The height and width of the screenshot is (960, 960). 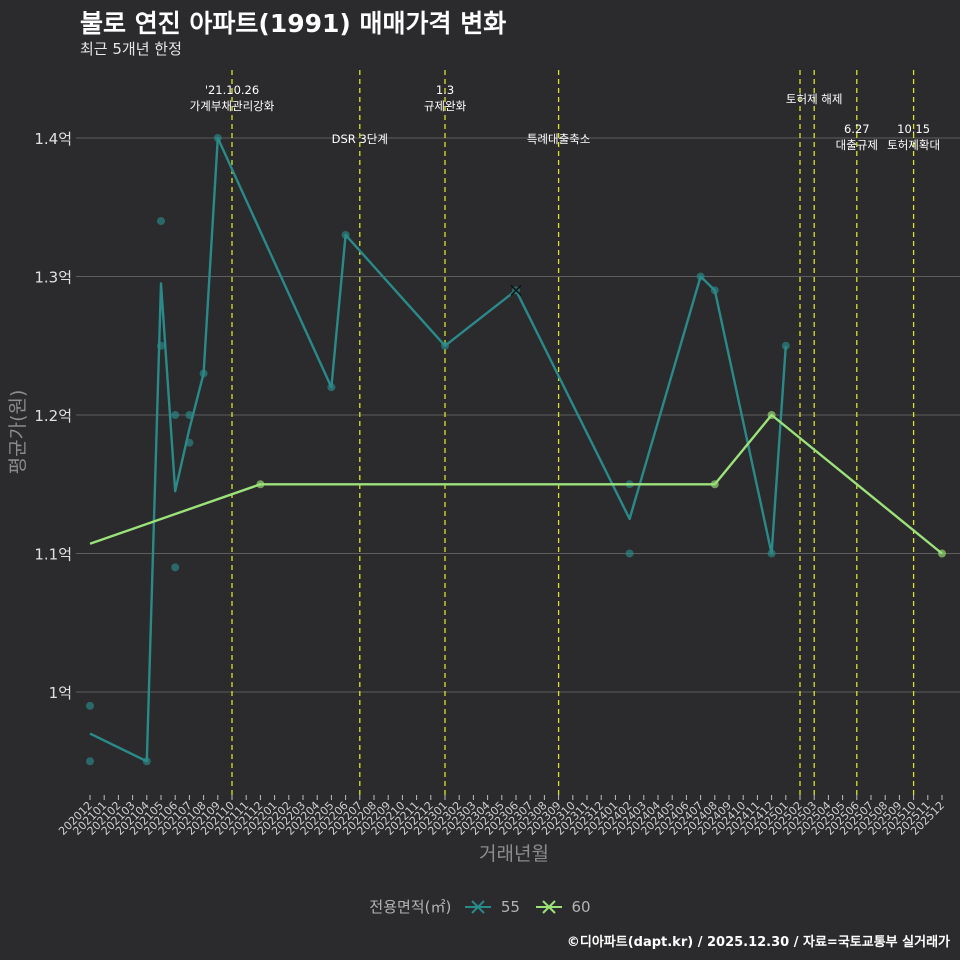 I want to click on legend-label-55: 55, so click(x=510, y=906).